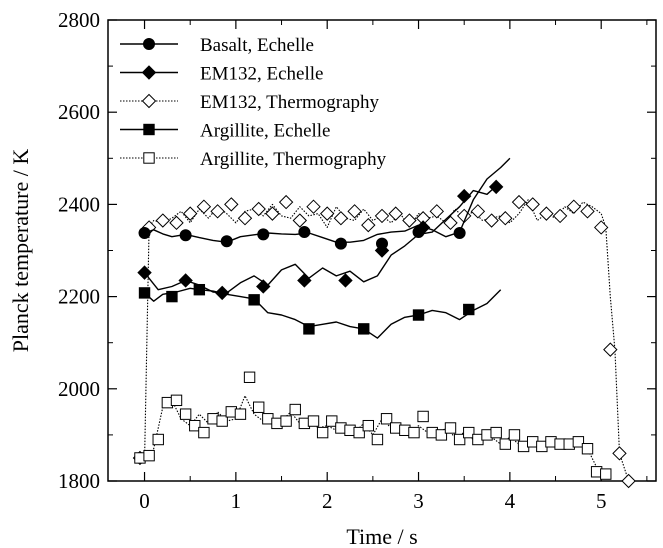  Describe the element at coordinates (381, 536) in the screenshot. I see `x-axis-title: Time / s` at that location.